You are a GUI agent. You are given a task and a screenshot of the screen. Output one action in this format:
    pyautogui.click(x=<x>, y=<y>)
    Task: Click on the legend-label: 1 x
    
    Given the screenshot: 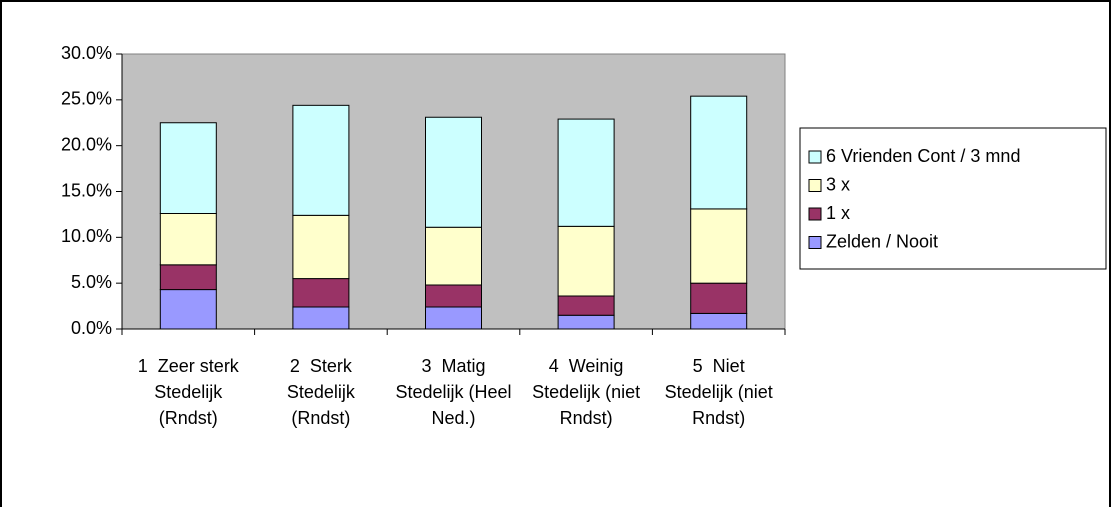 What is the action you would take?
    pyautogui.click(x=838, y=213)
    